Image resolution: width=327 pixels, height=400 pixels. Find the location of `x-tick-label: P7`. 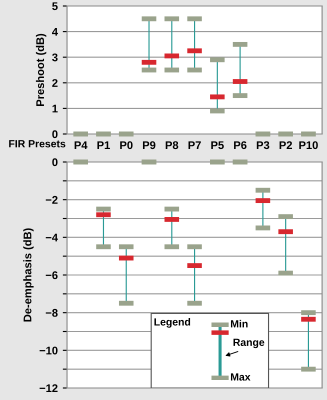

x-tick-label: P7 is located at coordinates (194, 145).